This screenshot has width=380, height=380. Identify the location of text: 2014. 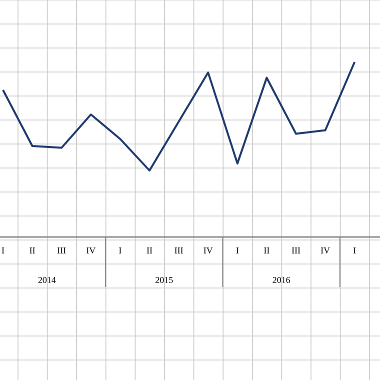
(47, 280).